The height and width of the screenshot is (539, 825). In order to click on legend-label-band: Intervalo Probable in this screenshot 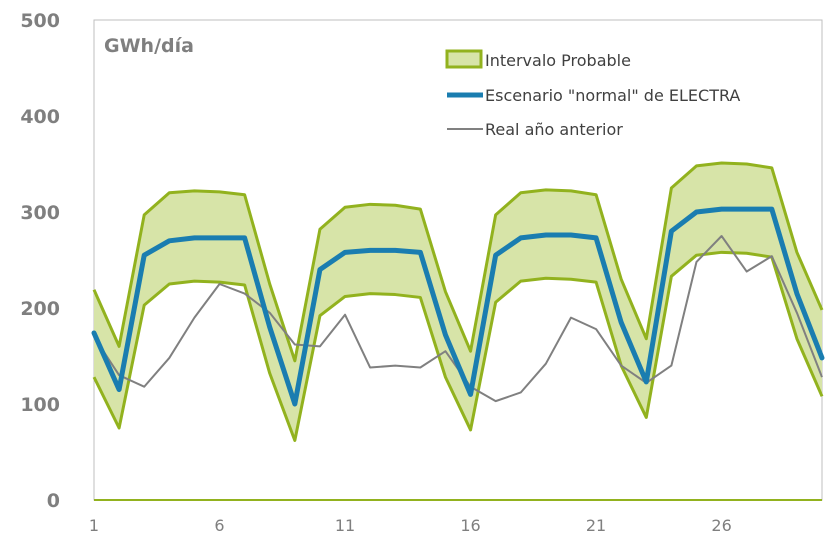, I will do `click(558, 60)`.